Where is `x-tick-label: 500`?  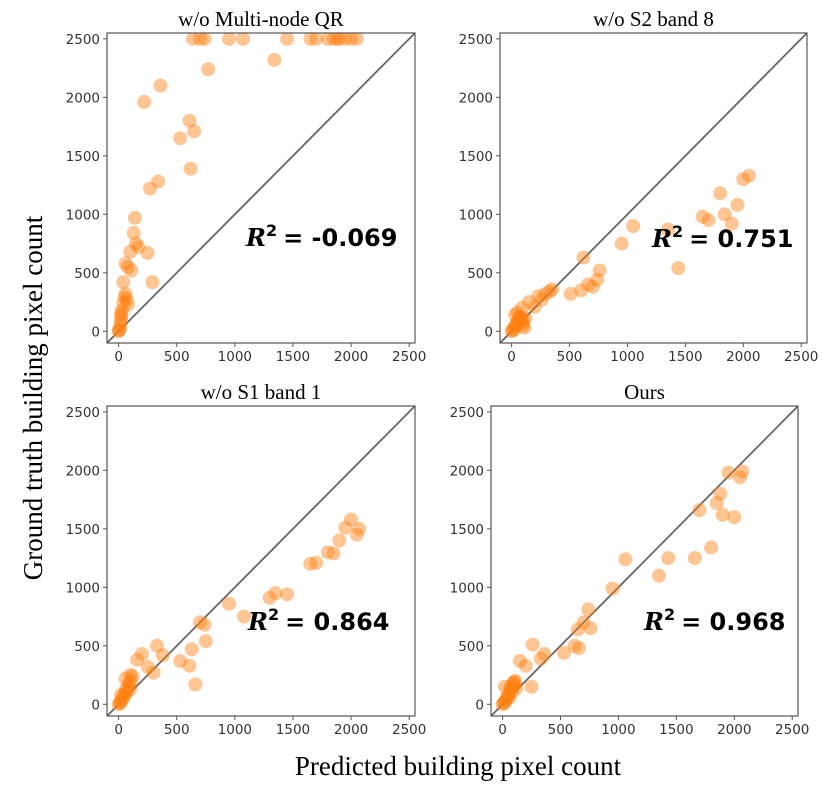 x-tick-label: 500 is located at coordinates (570, 357).